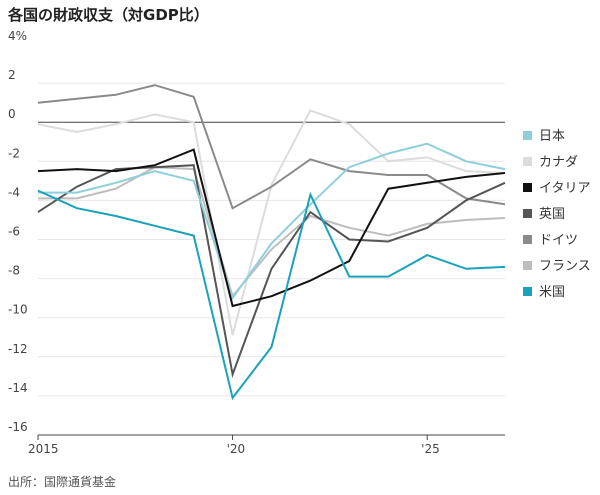  Describe the element at coordinates (552, 292) in the screenshot. I see `legend-label: 米国` at that location.